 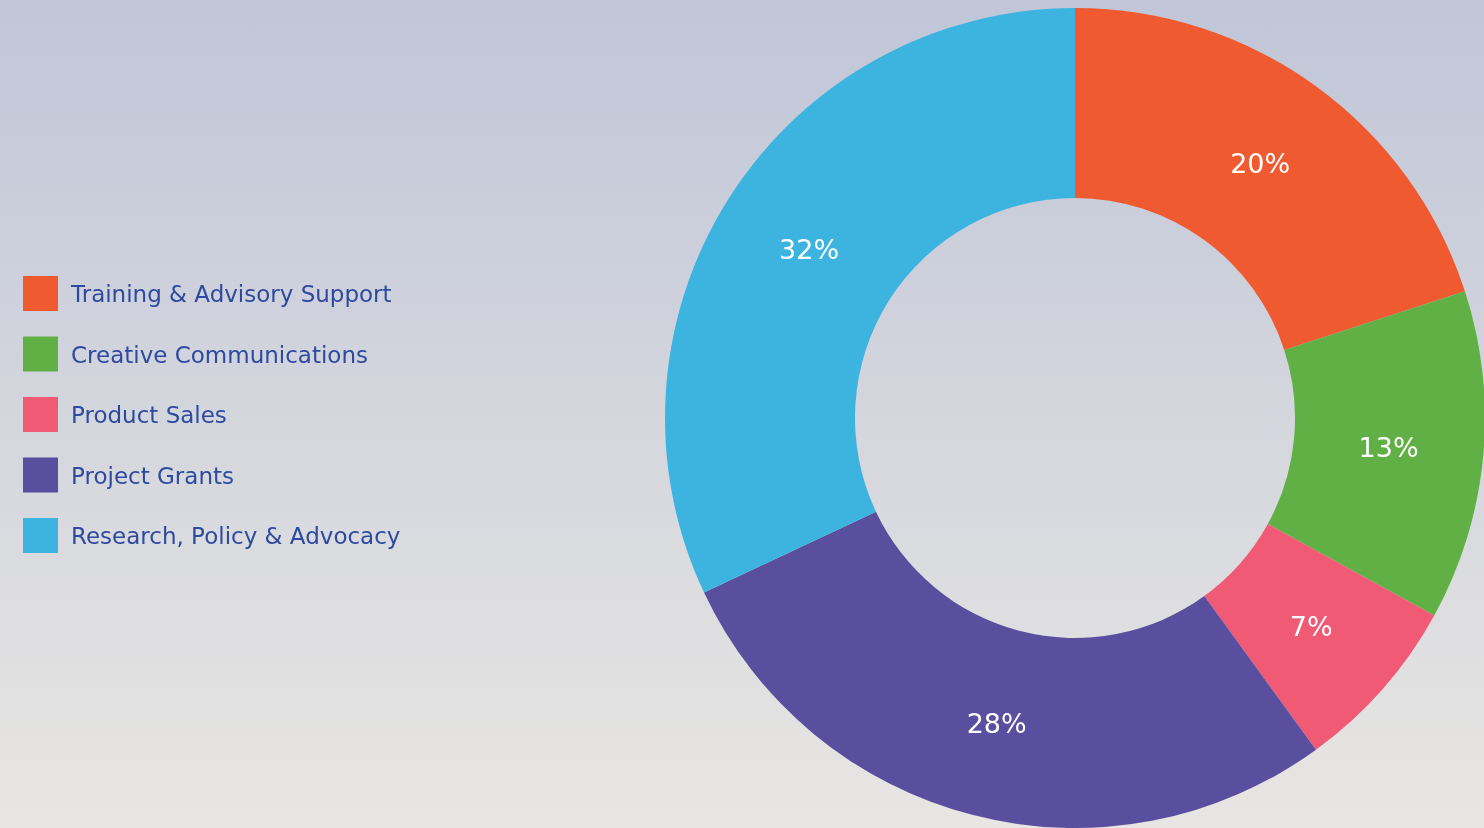 I want to click on data-label: 28%, so click(x=996, y=723).